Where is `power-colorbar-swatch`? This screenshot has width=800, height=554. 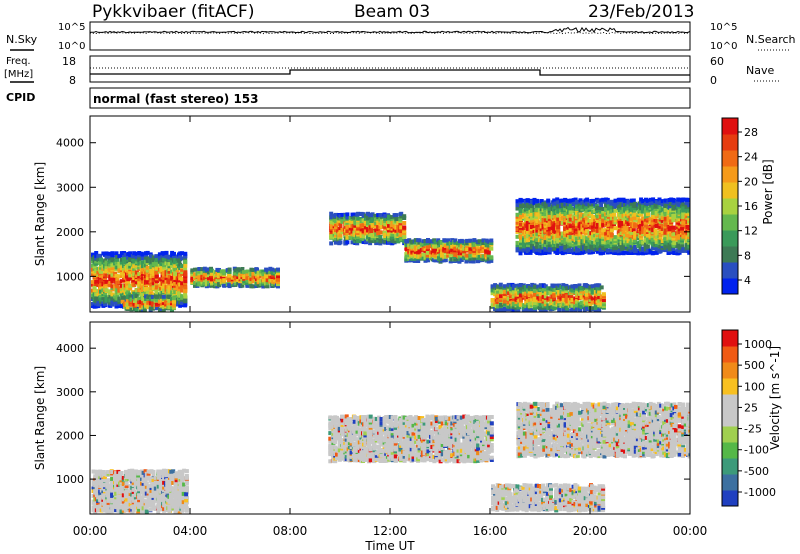
power-colorbar-swatch is located at coordinates (730, 142).